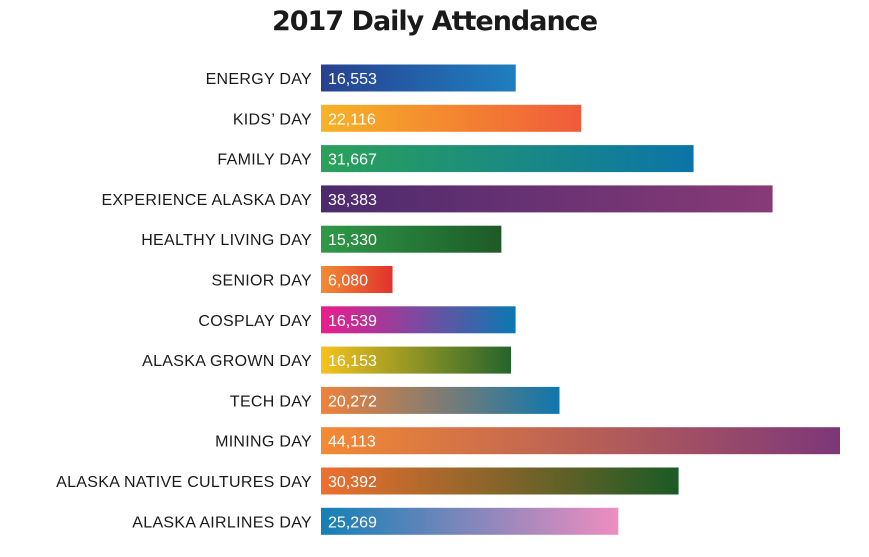 The image size is (869, 557). I want to click on category-label: ALASKA GROWN DAY, so click(227, 361).